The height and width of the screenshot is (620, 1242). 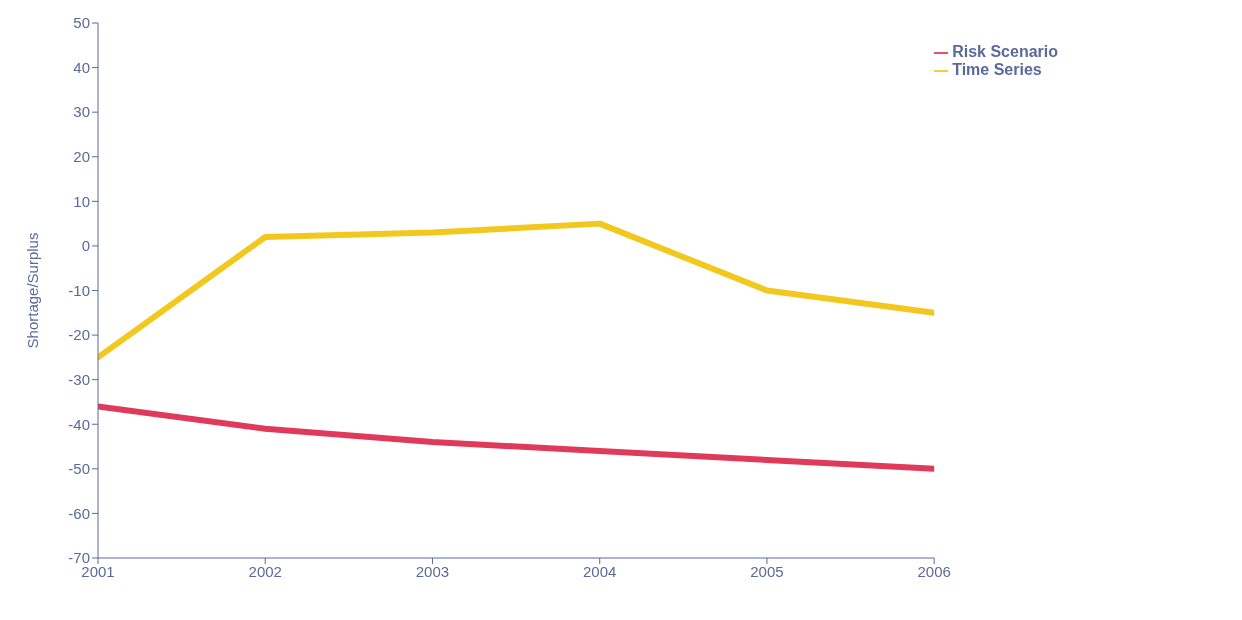 I want to click on y-tick-label: 40, so click(x=81, y=67).